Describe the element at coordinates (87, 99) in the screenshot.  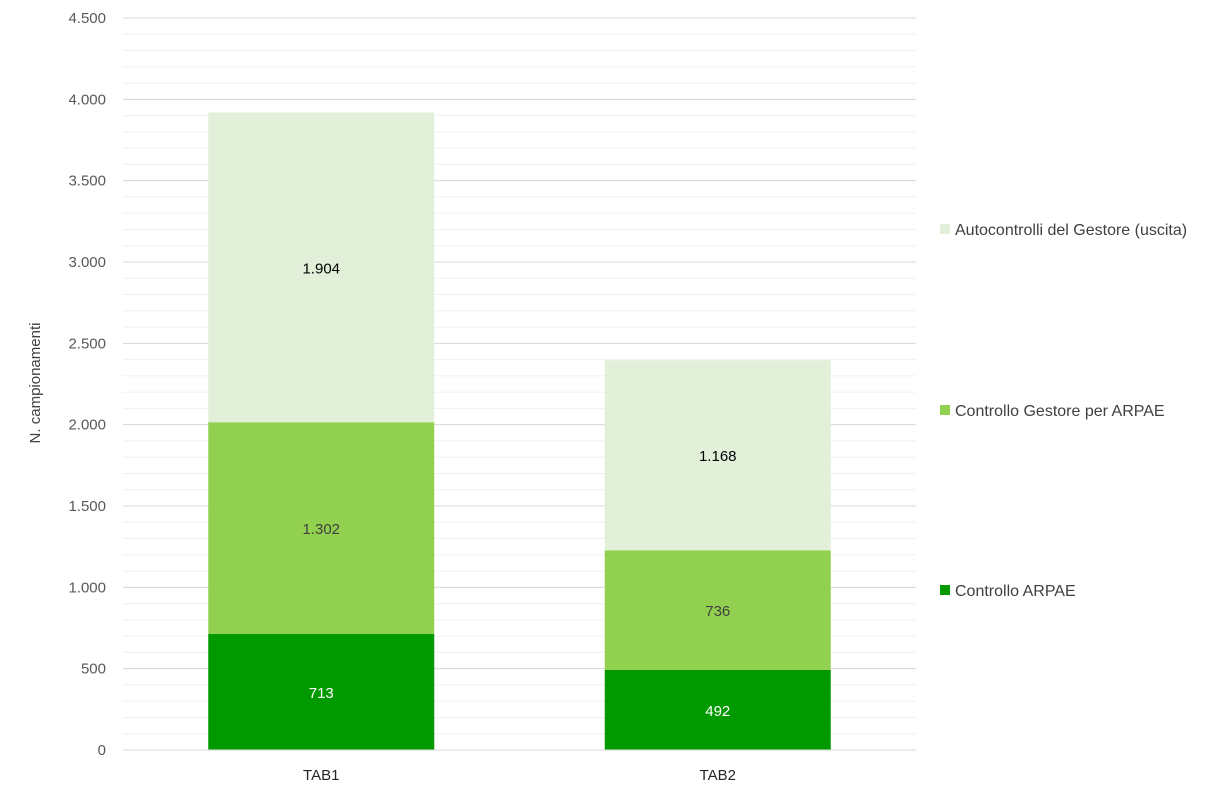
I see `y-tick-label: 4.000` at that location.